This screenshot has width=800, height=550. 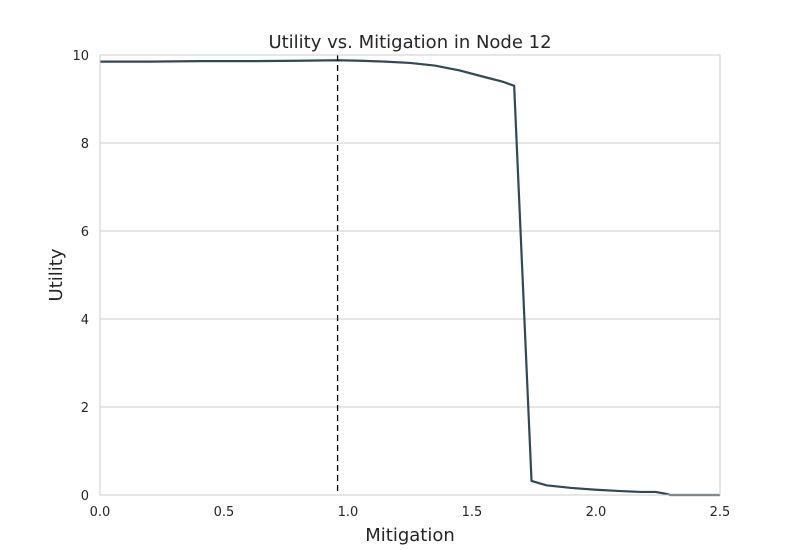 What do you see at coordinates (85, 408) in the screenshot?
I see `y-tick-label: 2` at bounding box center [85, 408].